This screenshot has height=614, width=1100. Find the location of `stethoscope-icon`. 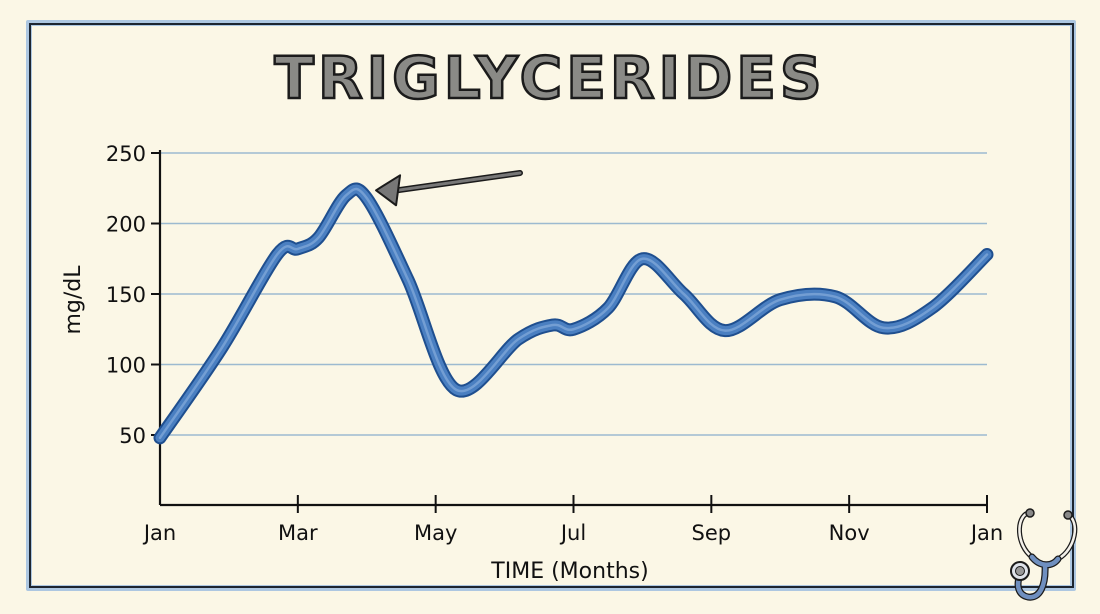

stethoscope-icon is located at coordinates (1044, 554).